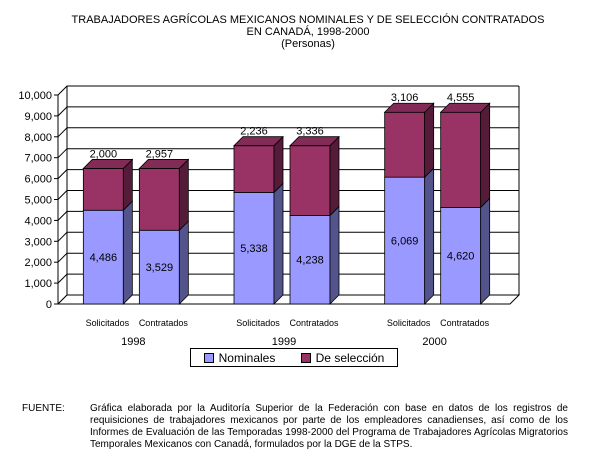 The height and width of the screenshot is (468, 616). Describe the element at coordinates (35, 96) in the screenshot. I see `y-tick-label: 10,000` at that location.